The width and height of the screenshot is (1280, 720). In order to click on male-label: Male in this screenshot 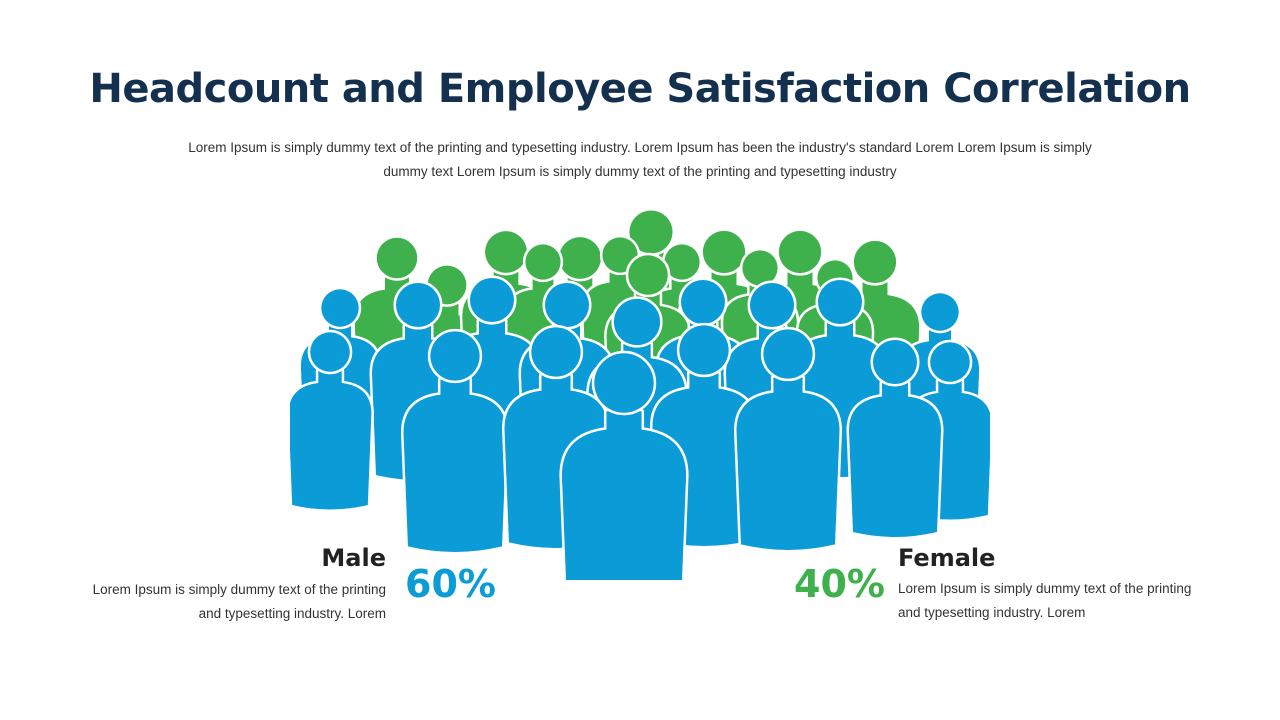, I will do `click(353, 558)`.